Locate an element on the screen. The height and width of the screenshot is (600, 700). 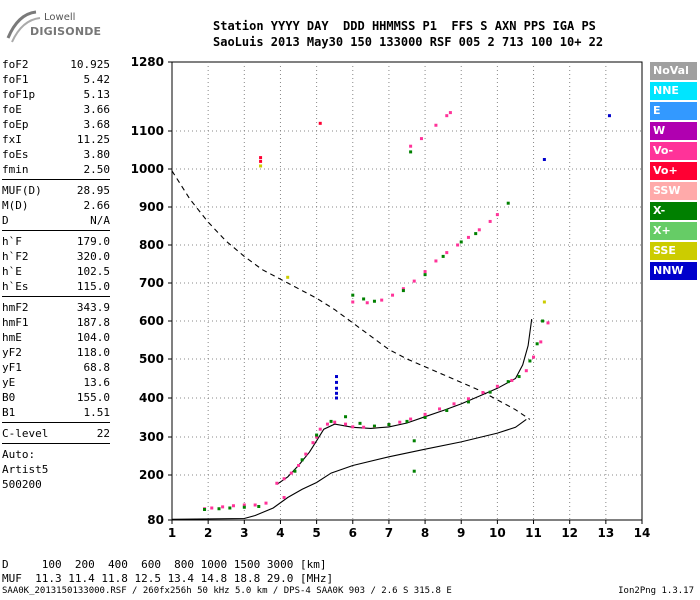
param-name: foF1p is located at coordinates (19, 94).